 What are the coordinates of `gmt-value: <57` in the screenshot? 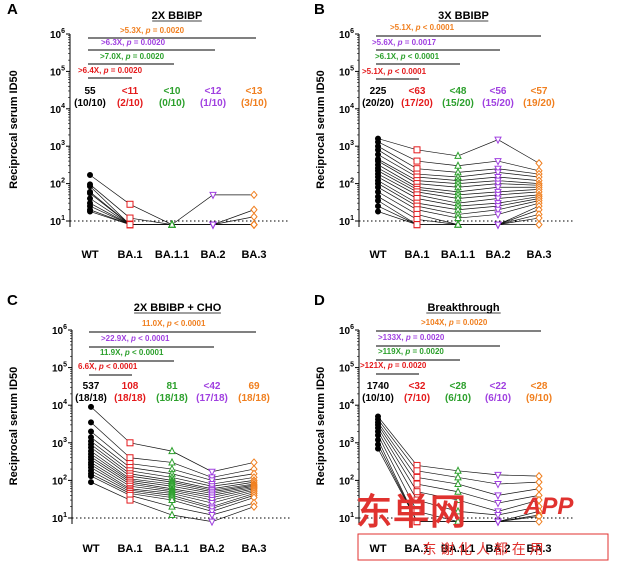 It's located at (539, 91).